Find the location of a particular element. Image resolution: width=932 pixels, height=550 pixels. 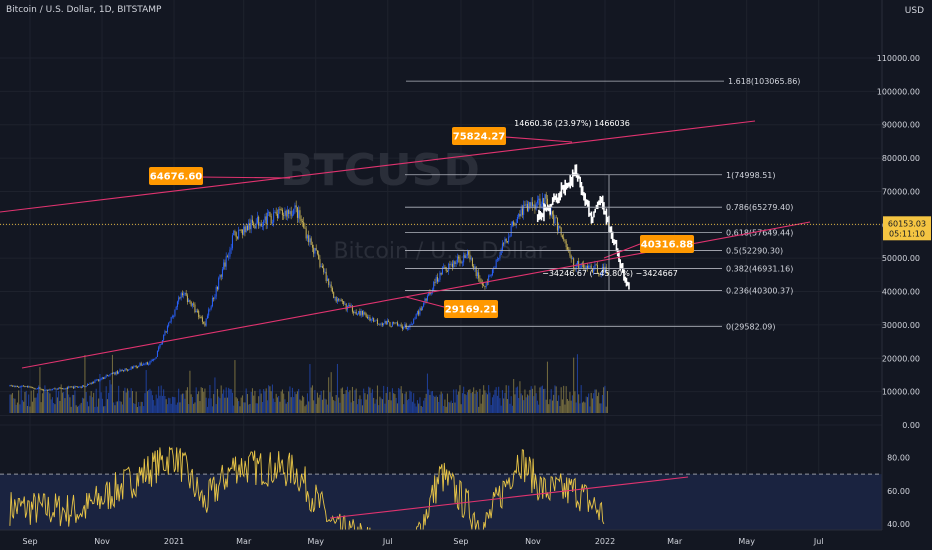

current-price-tag is located at coordinates (907, 228).